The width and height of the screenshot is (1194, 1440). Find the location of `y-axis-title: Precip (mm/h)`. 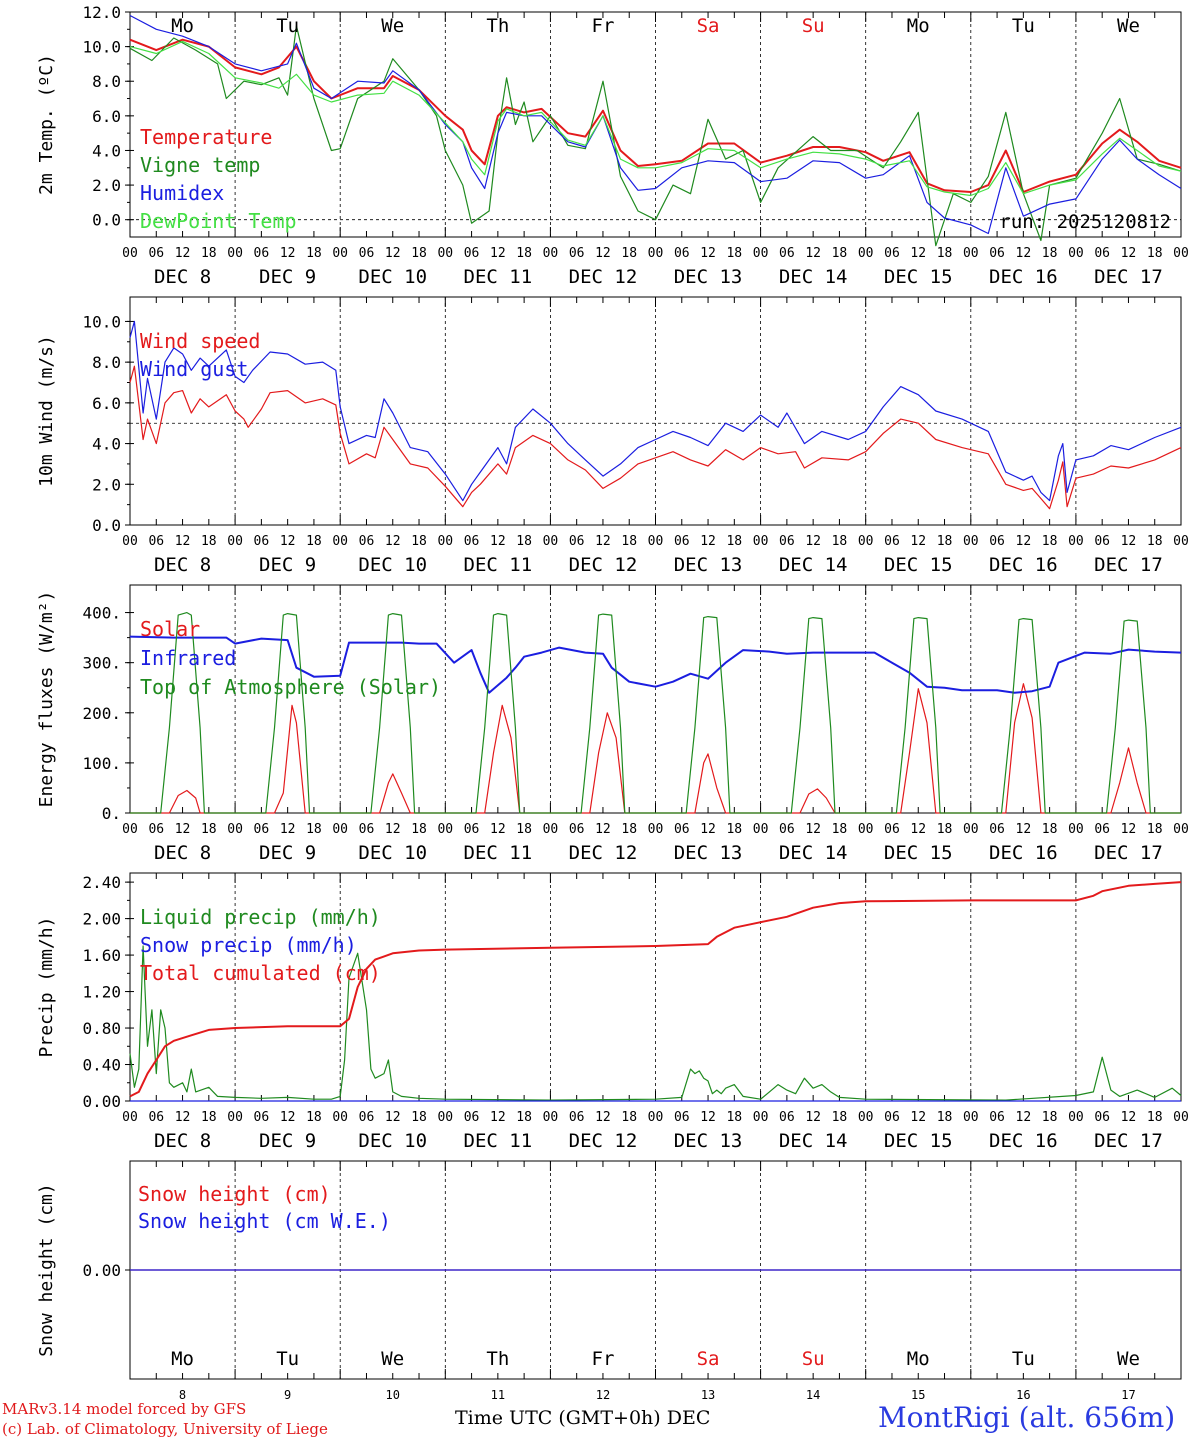

y-axis-title: Precip (mm/h) is located at coordinates (46, 987).